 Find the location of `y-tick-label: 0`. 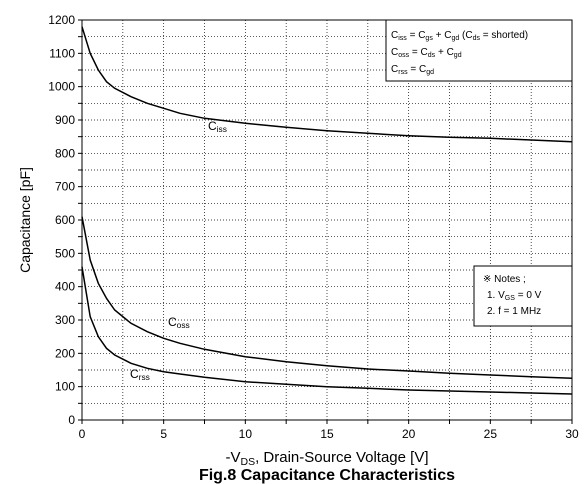

y-tick-label: 0 is located at coordinates (71, 420).